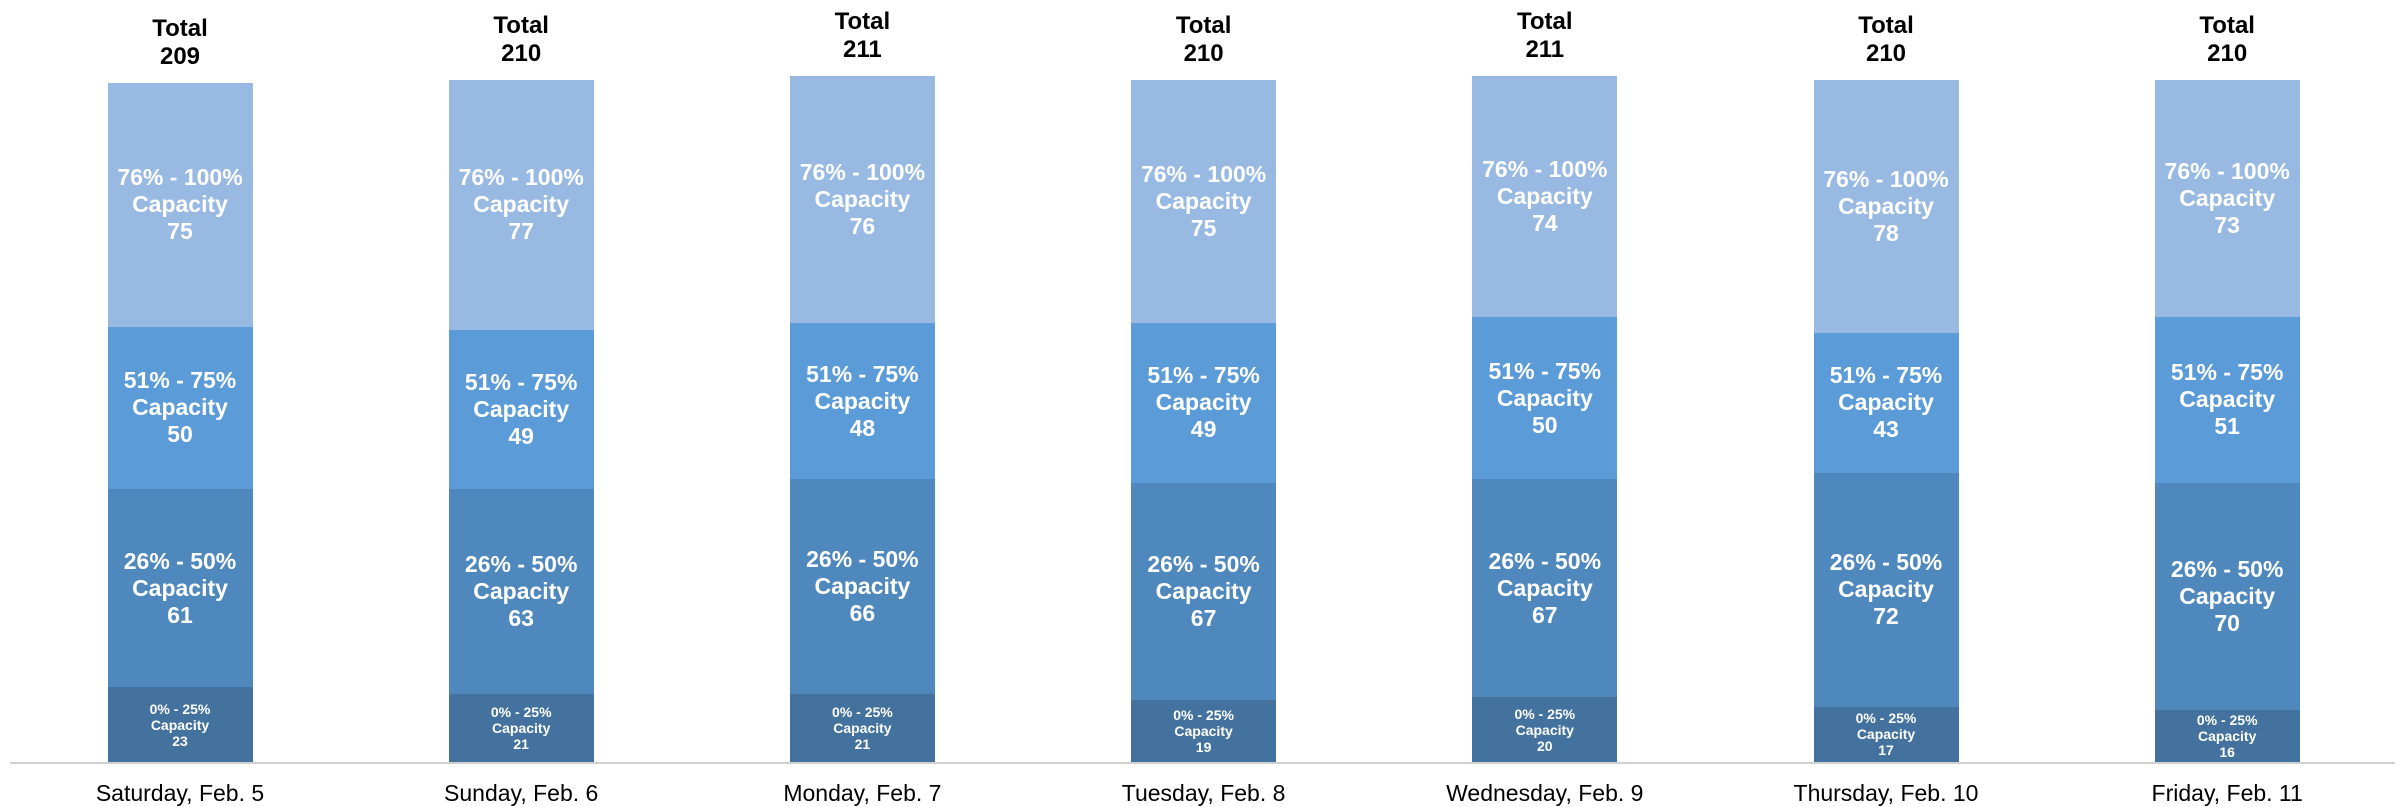 The image size is (2405, 807). What do you see at coordinates (1203, 617) in the screenshot?
I see `segment-value: 67` at bounding box center [1203, 617].